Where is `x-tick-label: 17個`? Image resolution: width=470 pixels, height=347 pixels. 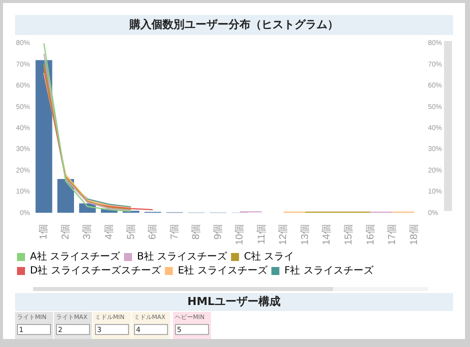 x-tick-label: 17個 is located at coordinates (392, 234).